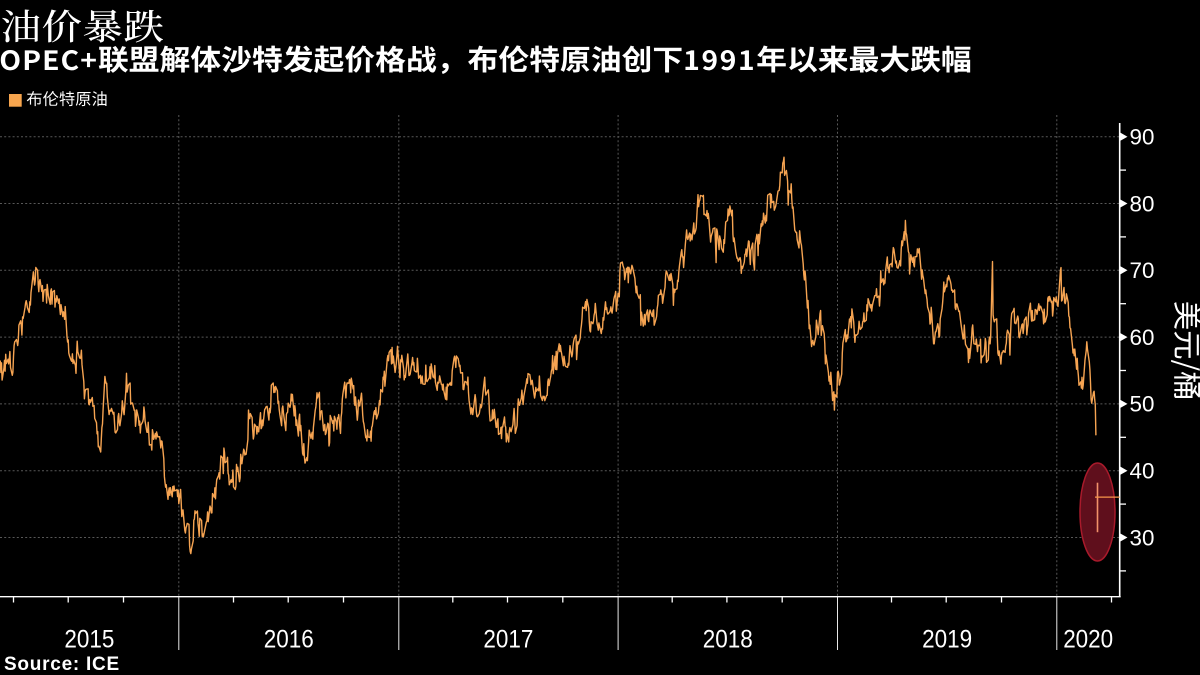  What do you see at coordinates (1142, 471) in the screenshot?
I see `svg-text: 40` at bounding box center [1142, 471].